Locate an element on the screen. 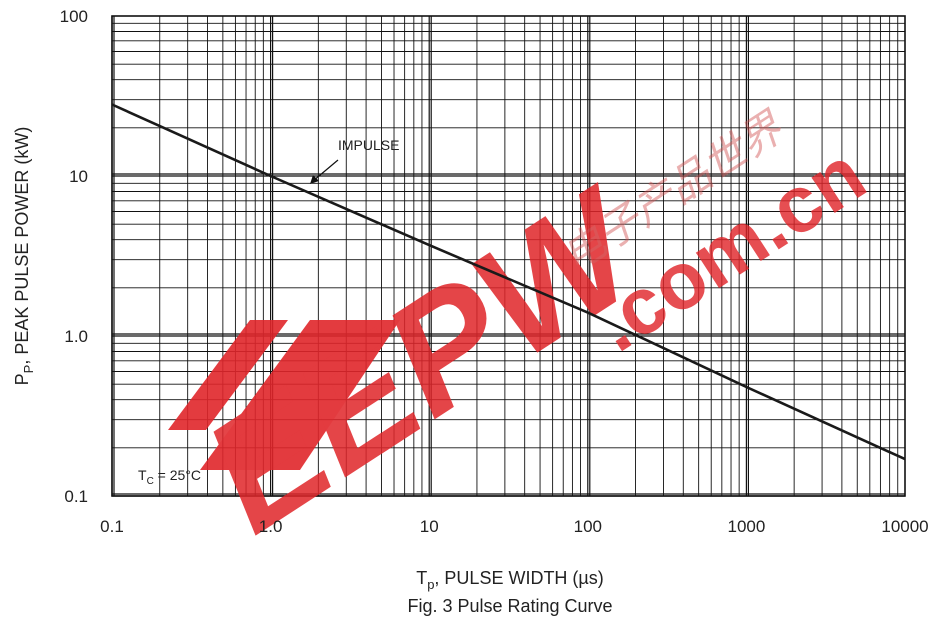 The image size is (934, 625). y-axis-label: PP, PEAK PULSE POWER (kW) is located at coordinates (24, 256).